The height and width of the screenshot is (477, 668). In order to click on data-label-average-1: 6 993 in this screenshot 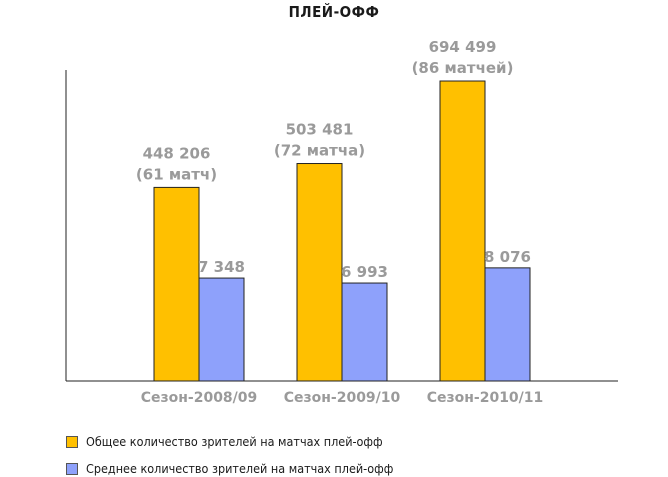, I will do `click(364, 272)`.